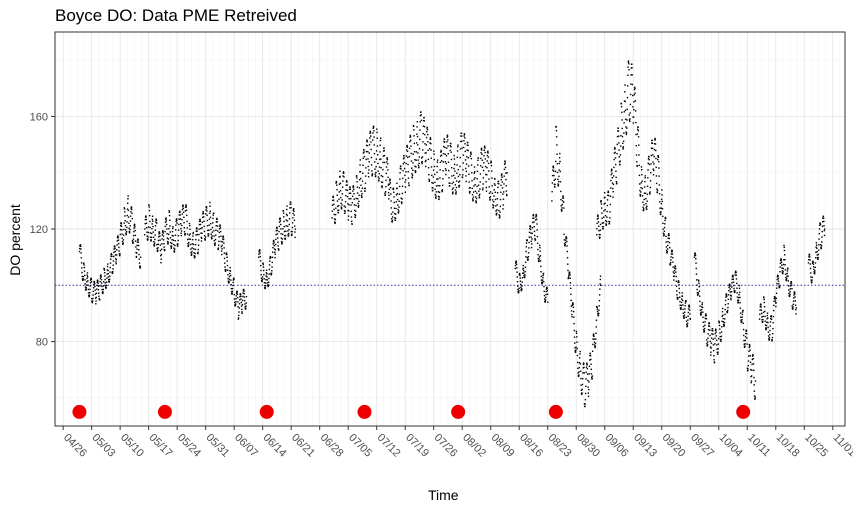 The image size is (853, 511). What do you see at coordinates (176, 15) in the screenshot?
I see `chart-title: Boyce DO: Data PME Retreived` at bounding box center [176, 15].